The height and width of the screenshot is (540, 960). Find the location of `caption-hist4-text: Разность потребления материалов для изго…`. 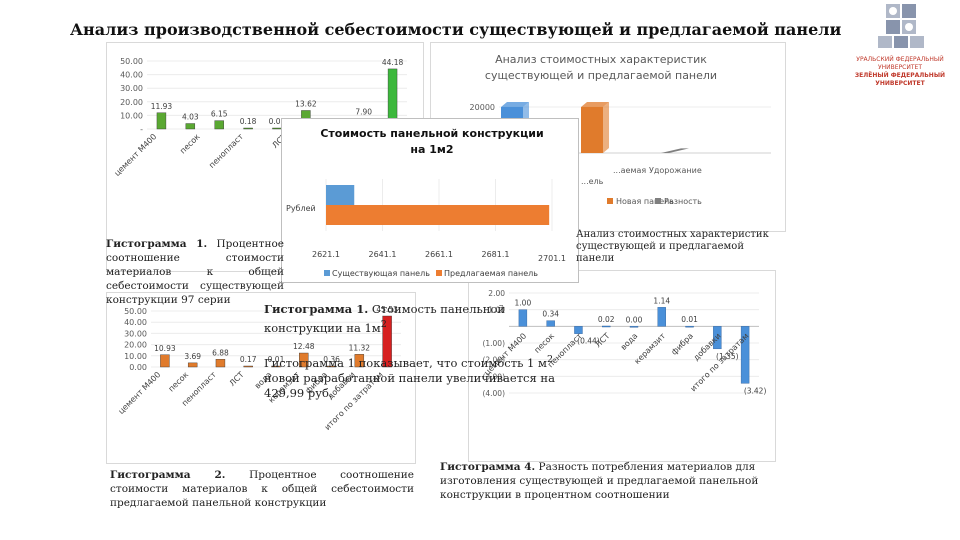

caption-hist4-text: Разность потребления материалов для изго… is located at coordinates (599, 481).